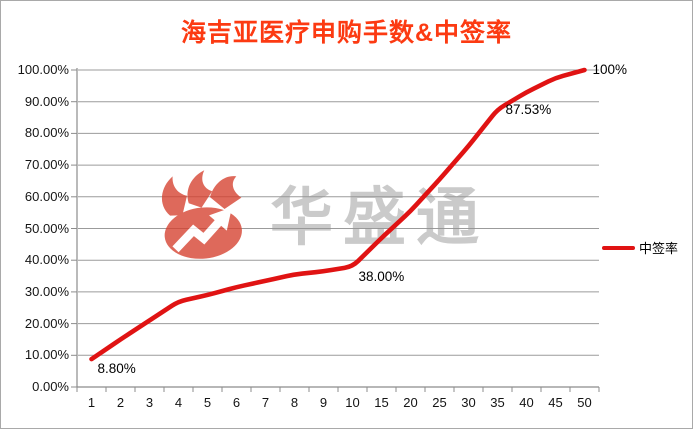 The image size is (693, 429). I want to click on legend: 中签率, so click(640, 247).